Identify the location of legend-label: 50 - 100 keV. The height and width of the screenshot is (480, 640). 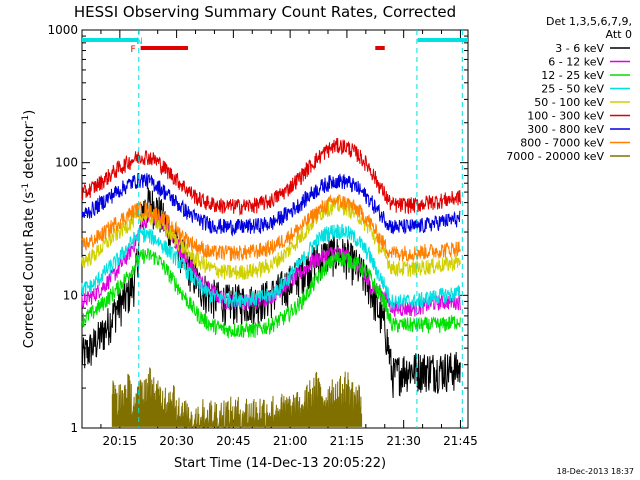
(569, 102).